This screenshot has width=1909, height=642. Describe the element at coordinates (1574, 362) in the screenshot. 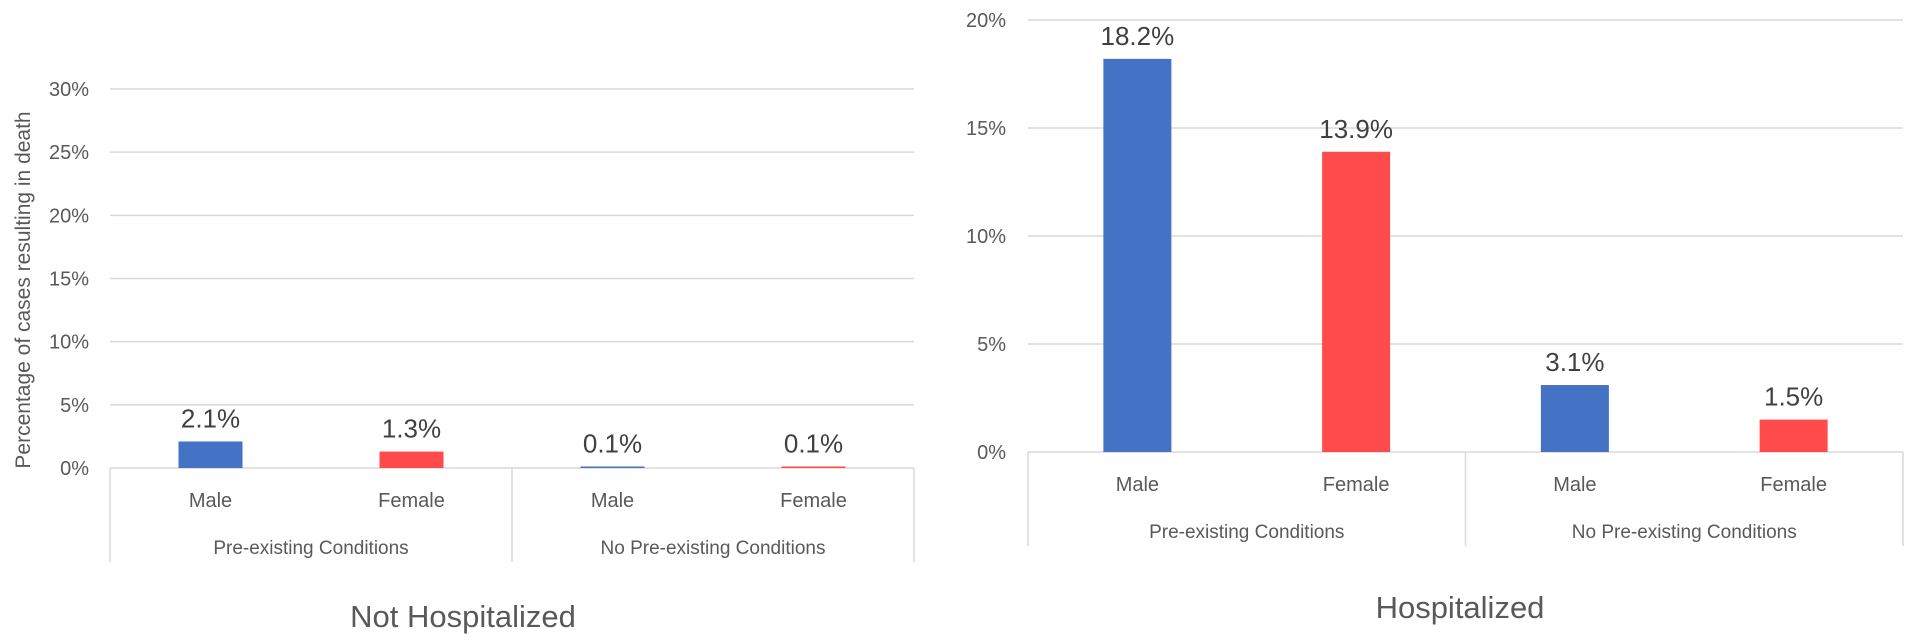

I see `data-label: 3.1%` at that location.